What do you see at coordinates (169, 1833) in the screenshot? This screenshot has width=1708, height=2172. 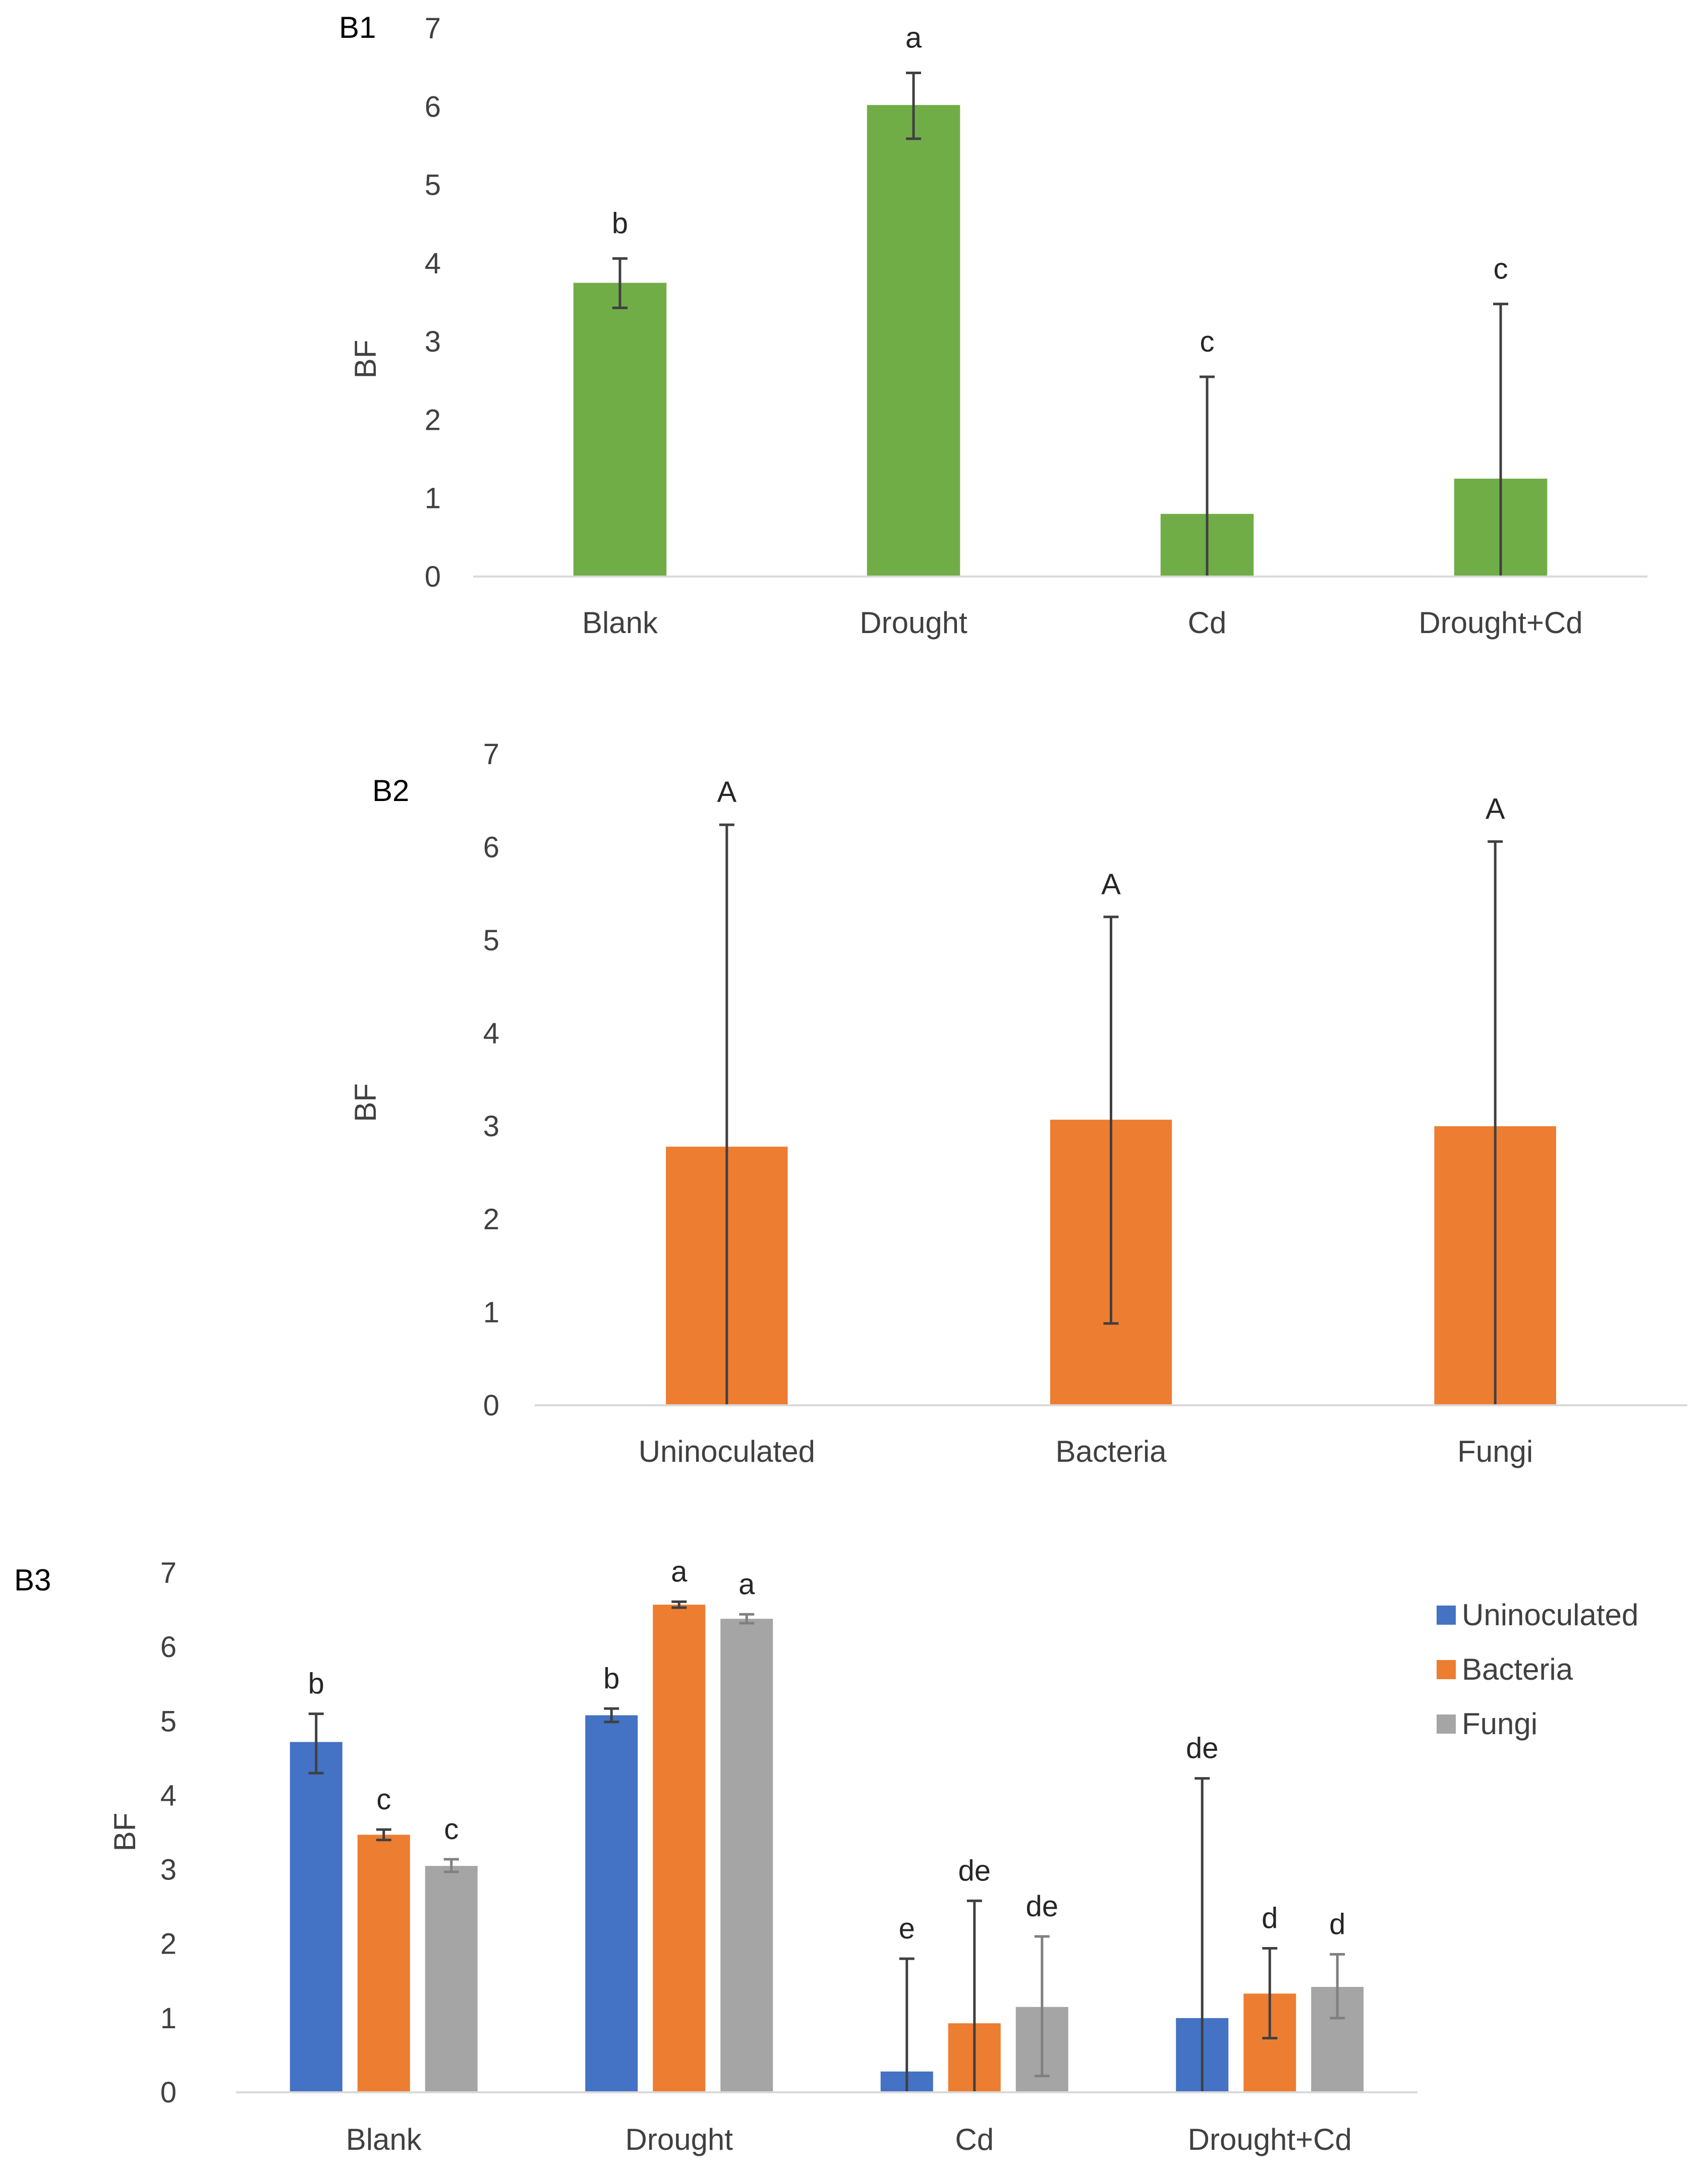 I see `y-ticks-b3: 0 1 2 3 4 5 6 7` at bounding box center [169, 1833].